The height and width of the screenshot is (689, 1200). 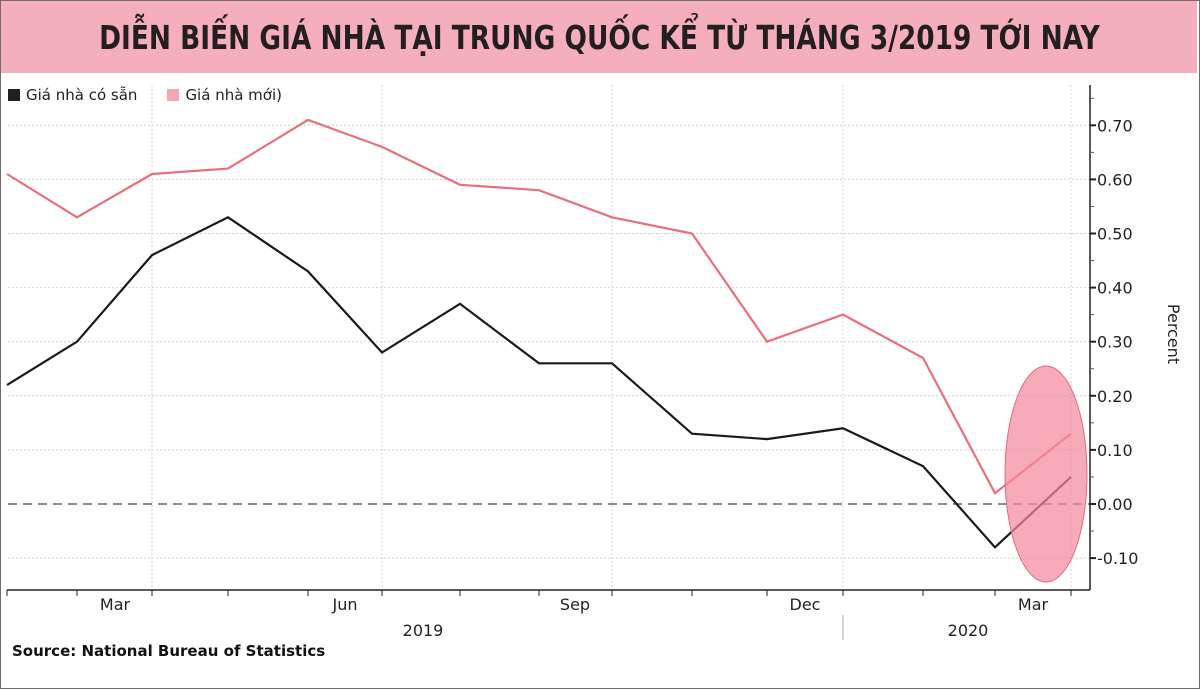 What do you see at coordinates (1115, 179) in the screenshot?
I see `y-tick-label: 0.60` at bounding box center [1115, 179].